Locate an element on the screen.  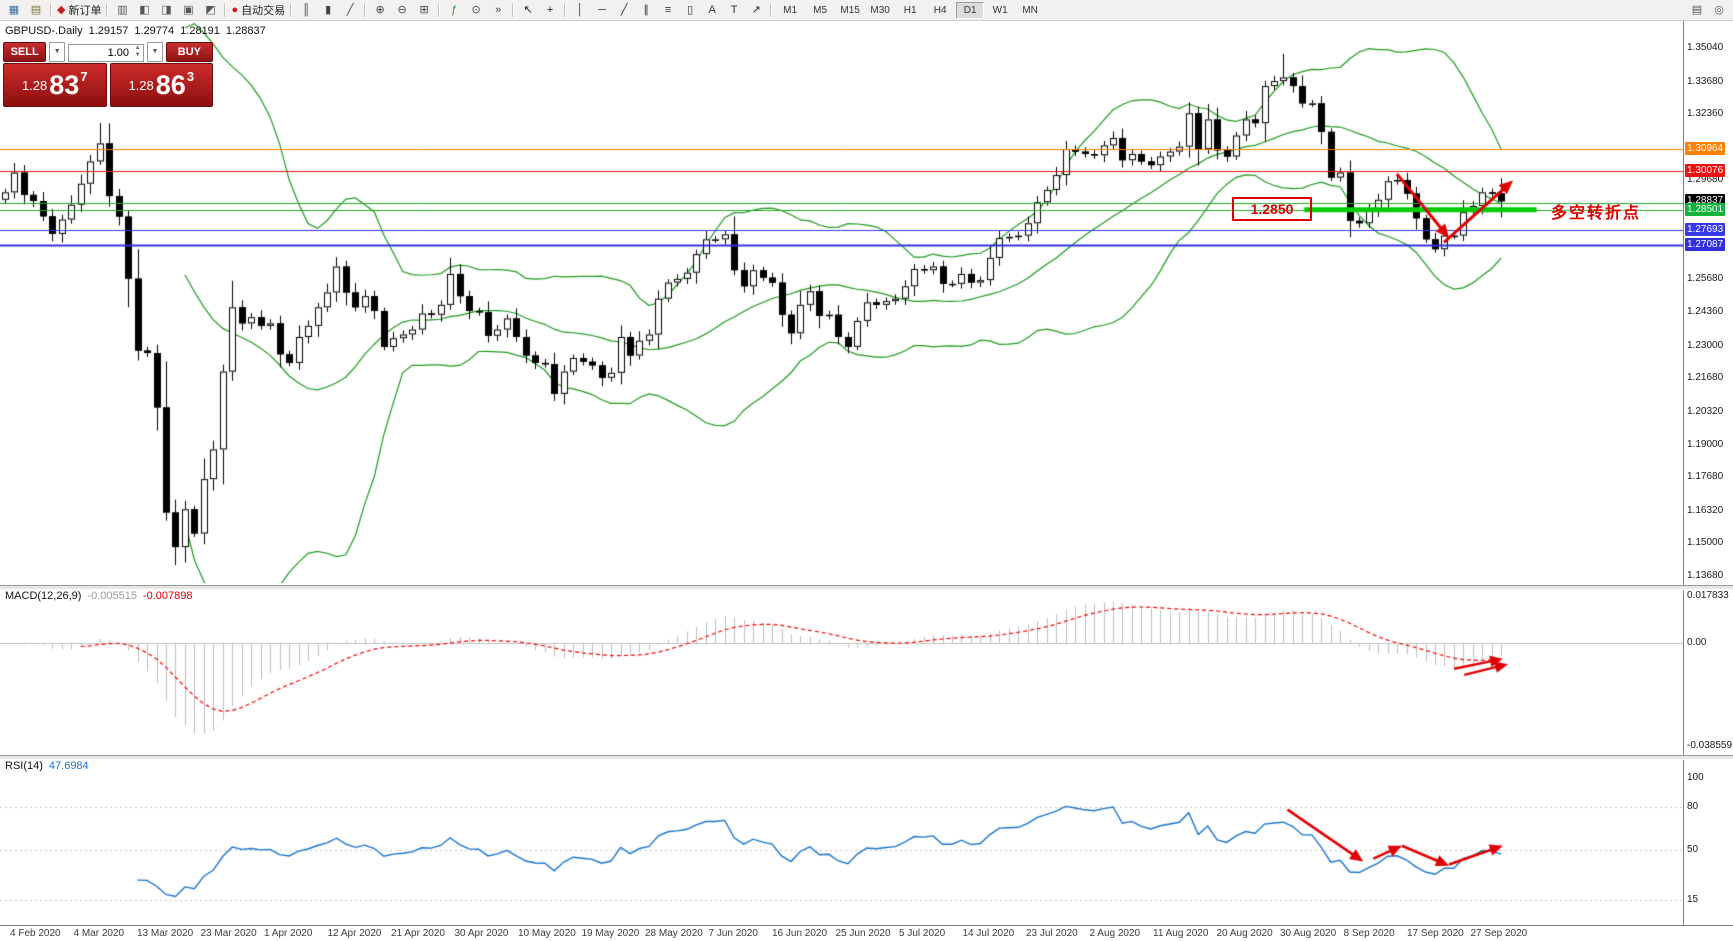
arrows-button: ↗ is located at coordinates (756, 10).